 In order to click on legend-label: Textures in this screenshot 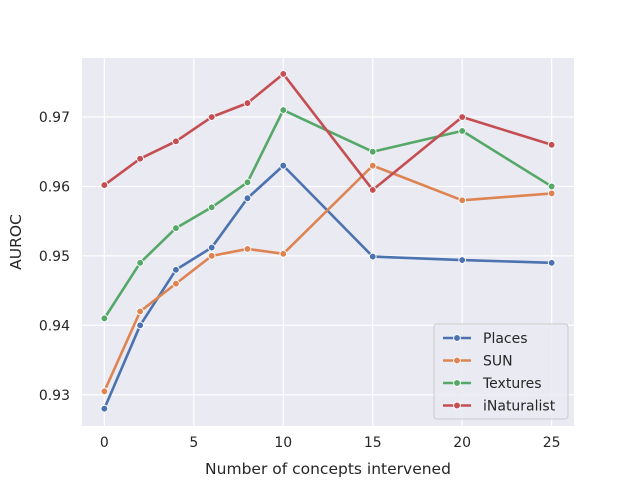, I will do `click(512, 384)`.